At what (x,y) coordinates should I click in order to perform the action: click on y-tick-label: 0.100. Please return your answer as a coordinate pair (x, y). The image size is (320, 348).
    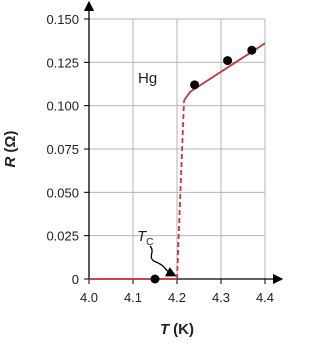
    Looking at the image, I should click on (62, 106).